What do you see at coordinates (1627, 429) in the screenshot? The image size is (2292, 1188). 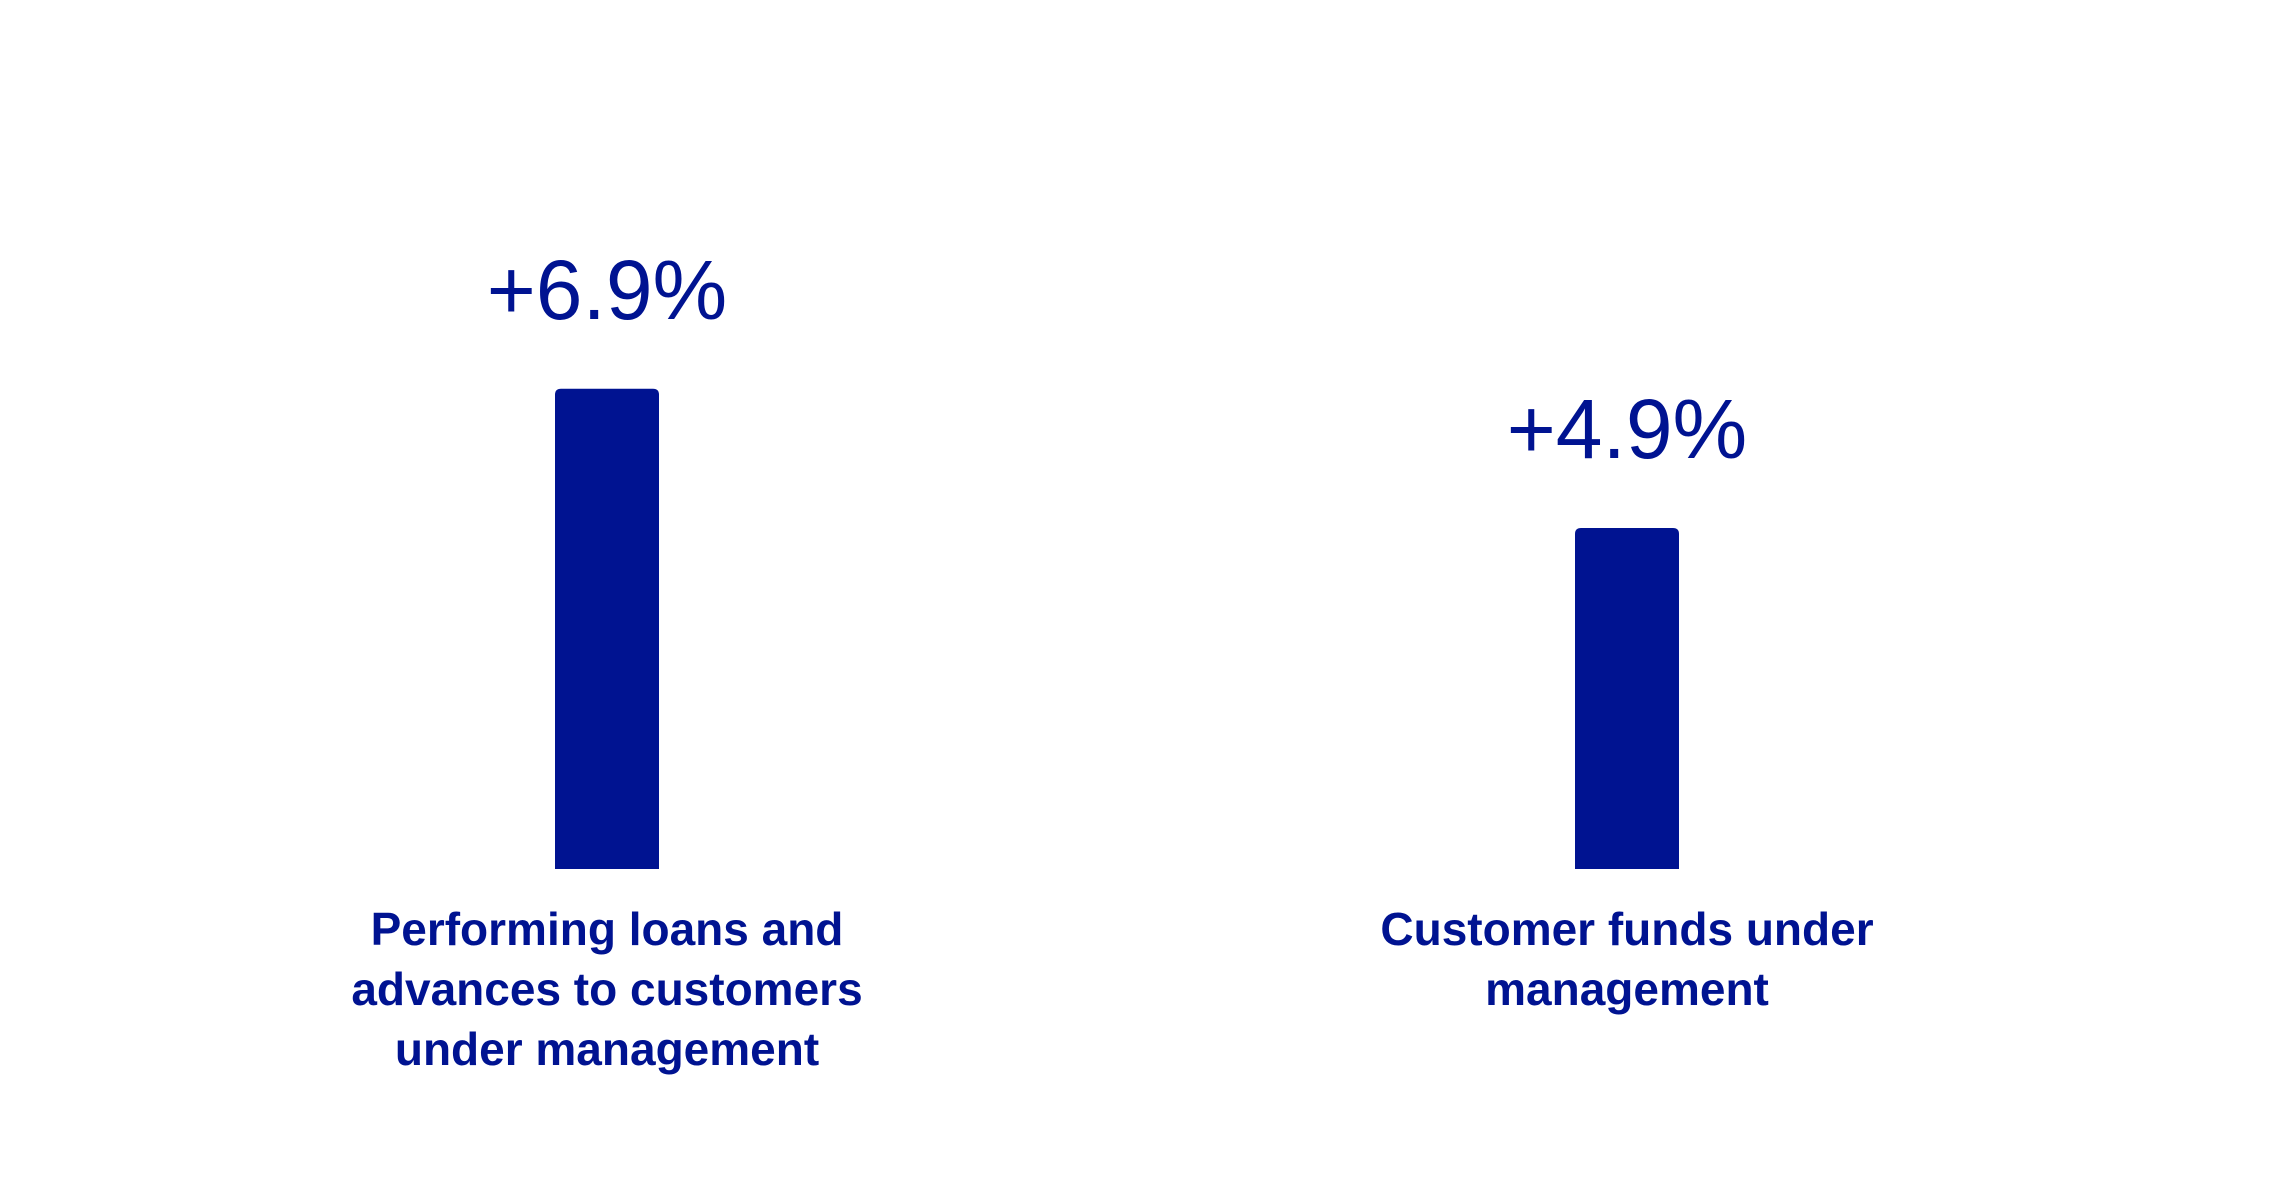 I see `value-label: +4.9%` at bounding box center [1627, 429].